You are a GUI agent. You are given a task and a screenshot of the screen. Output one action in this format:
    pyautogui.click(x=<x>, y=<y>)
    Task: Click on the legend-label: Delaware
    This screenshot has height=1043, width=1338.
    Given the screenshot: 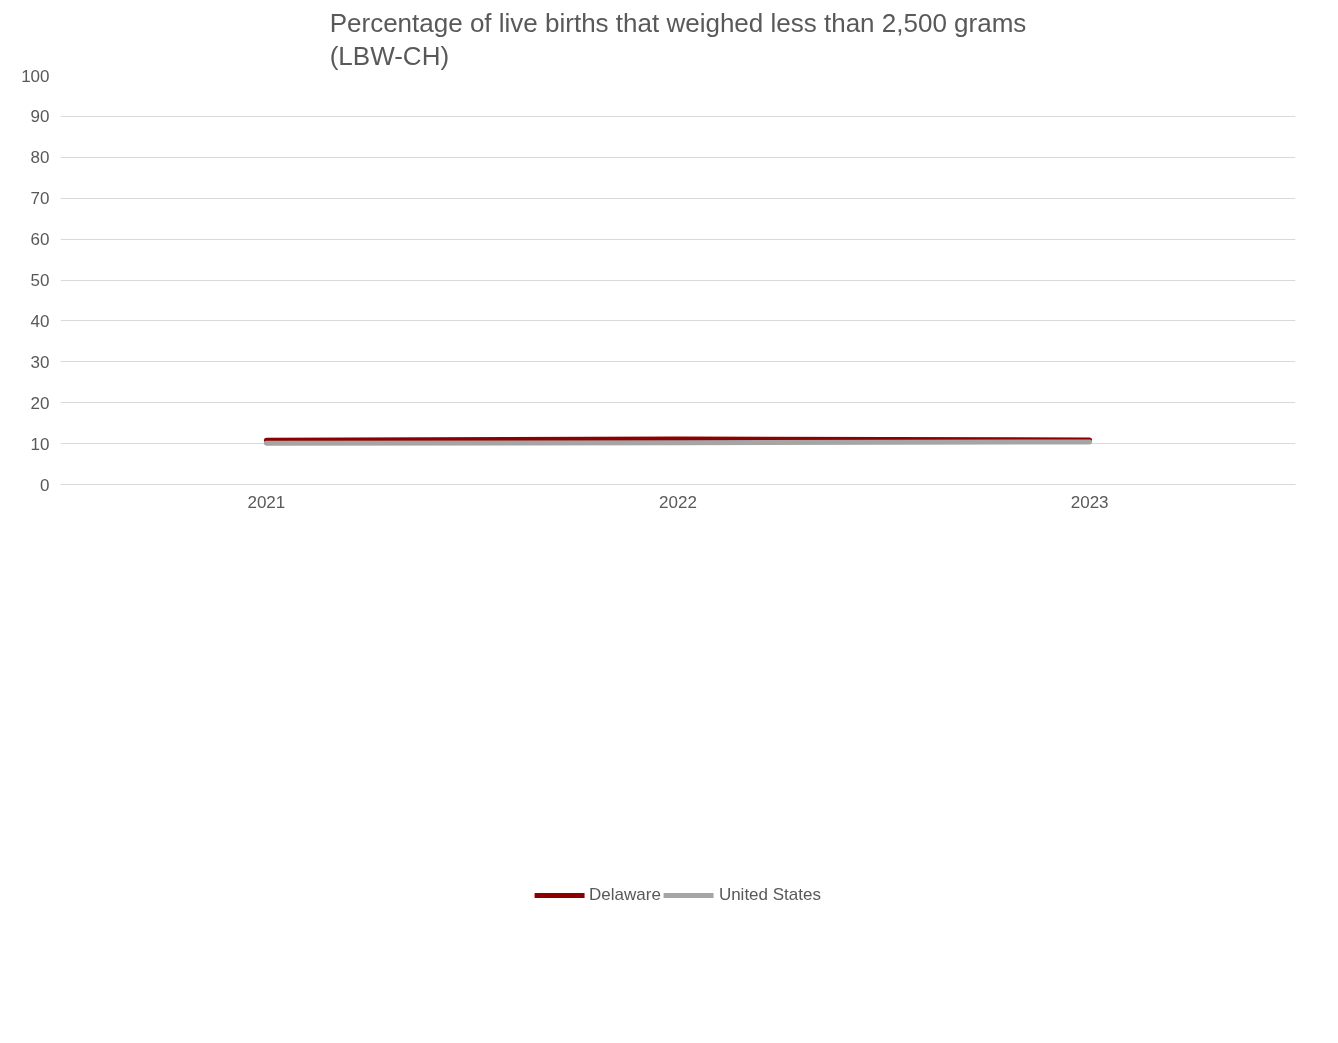 What is the action you would take?
    pyautogui.click(x=625, y=895)
    